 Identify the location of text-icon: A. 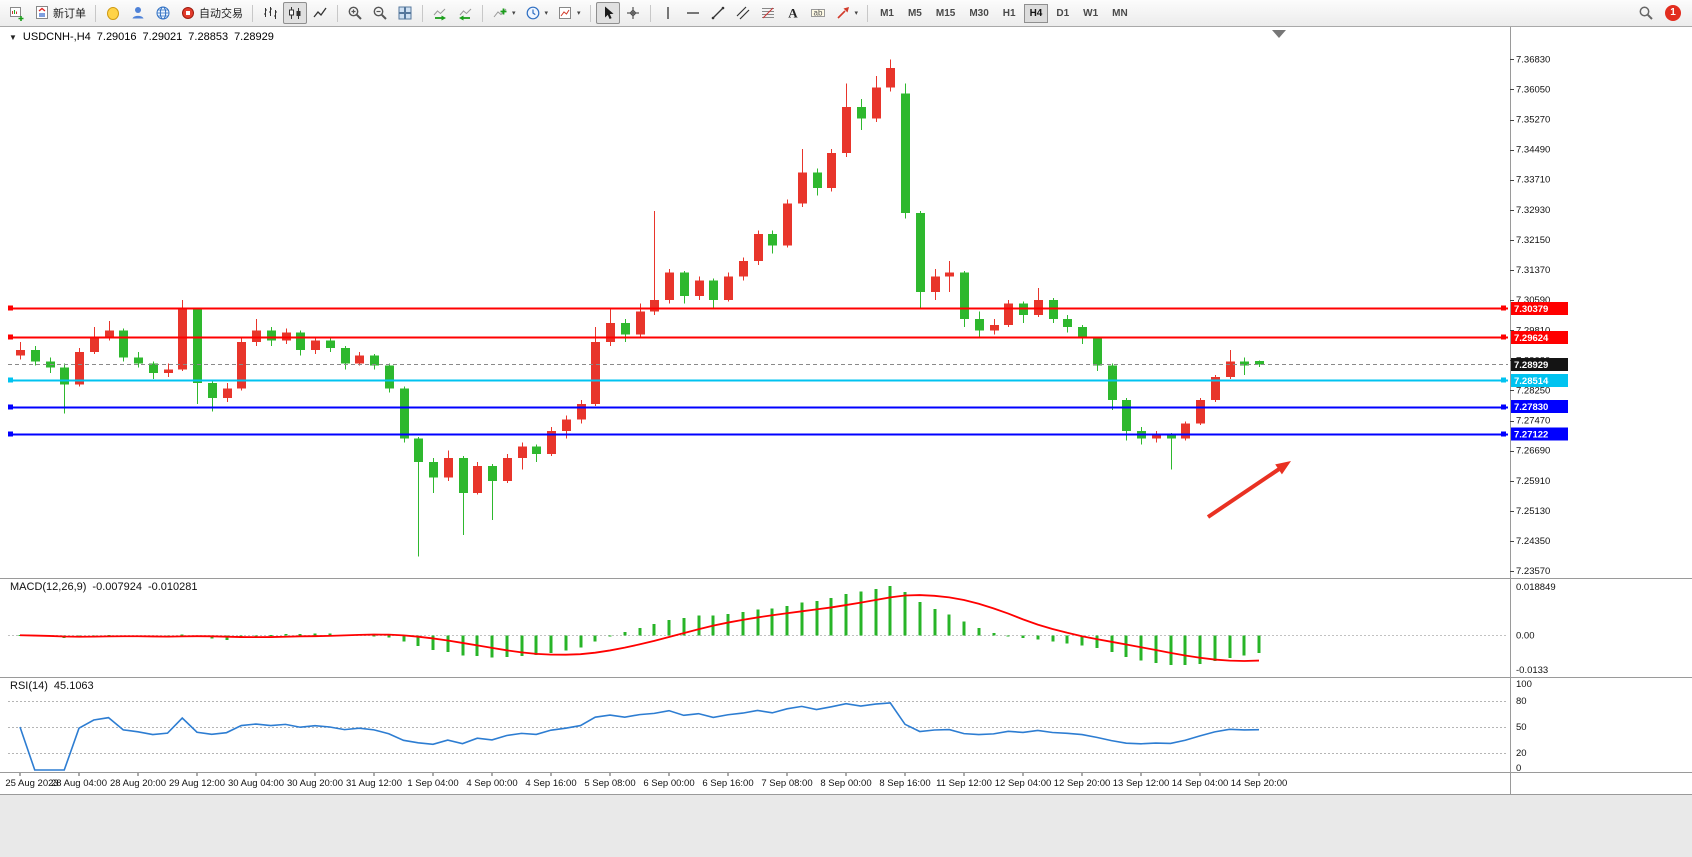
(793, 13).